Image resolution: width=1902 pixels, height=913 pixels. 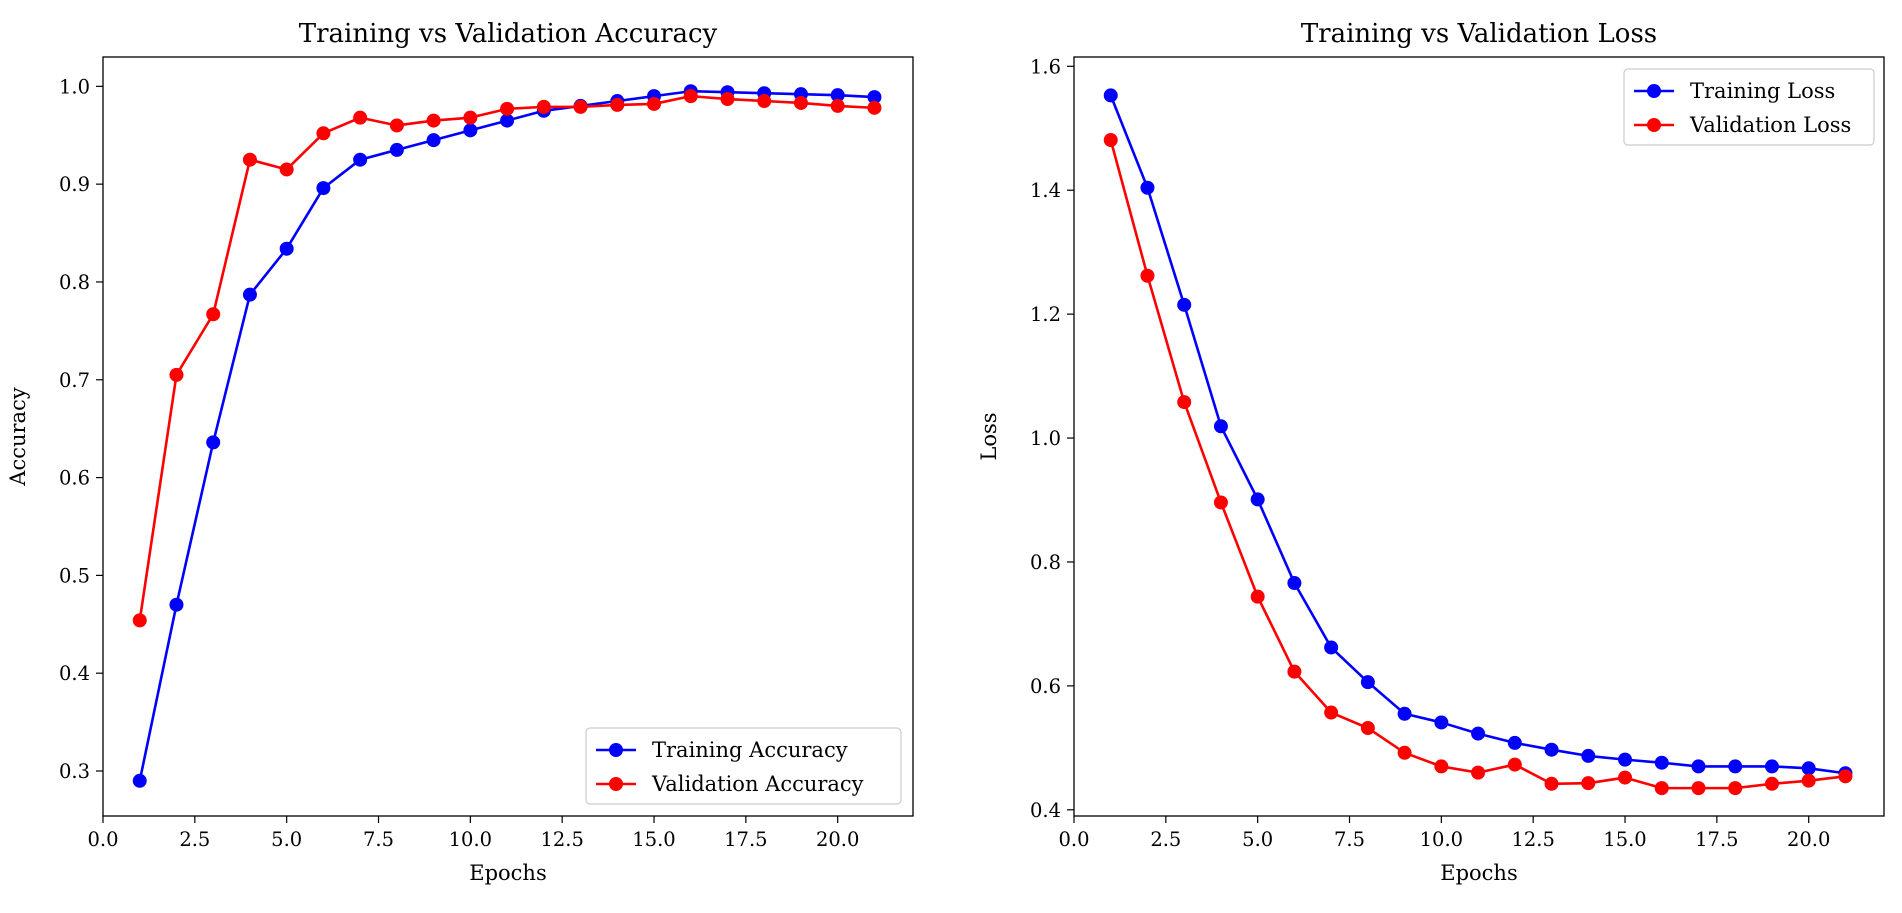 I want to click on accuracy-x-tick-label: 20.0, so click(x=837, y=839).